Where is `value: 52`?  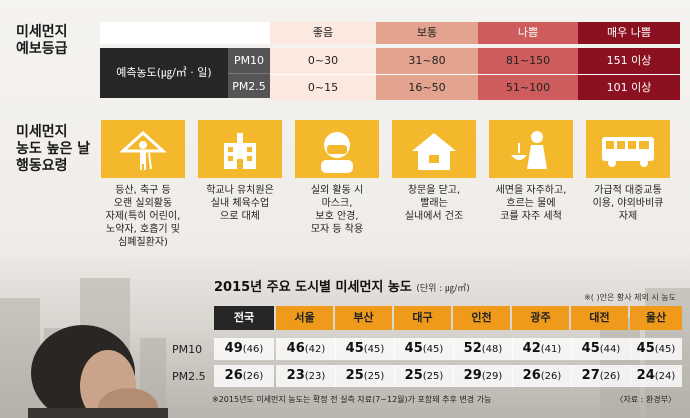
value: 52 is located at coordinates (472, 348).